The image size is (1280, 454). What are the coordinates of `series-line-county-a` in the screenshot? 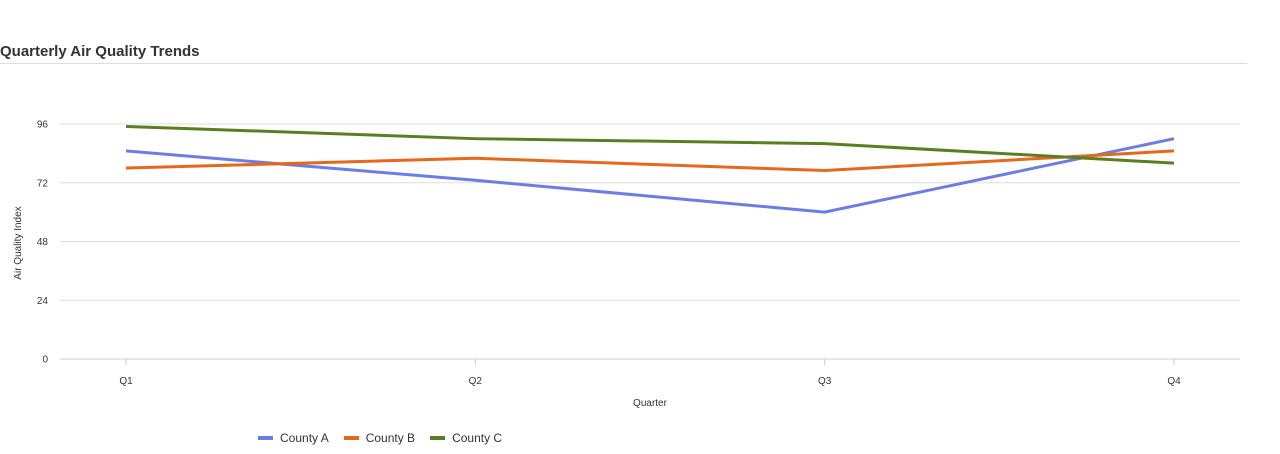 It's located at (650, 175).